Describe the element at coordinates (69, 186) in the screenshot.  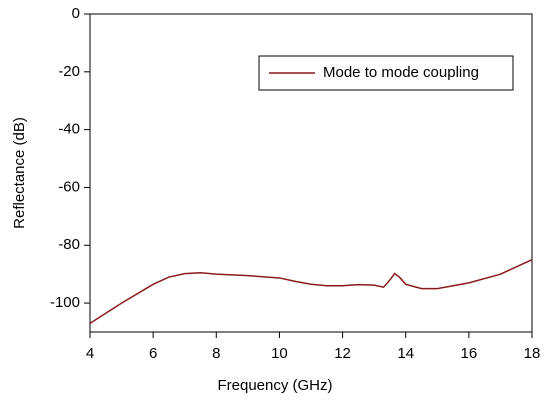
I see `y-tick-label: -60` at that location.